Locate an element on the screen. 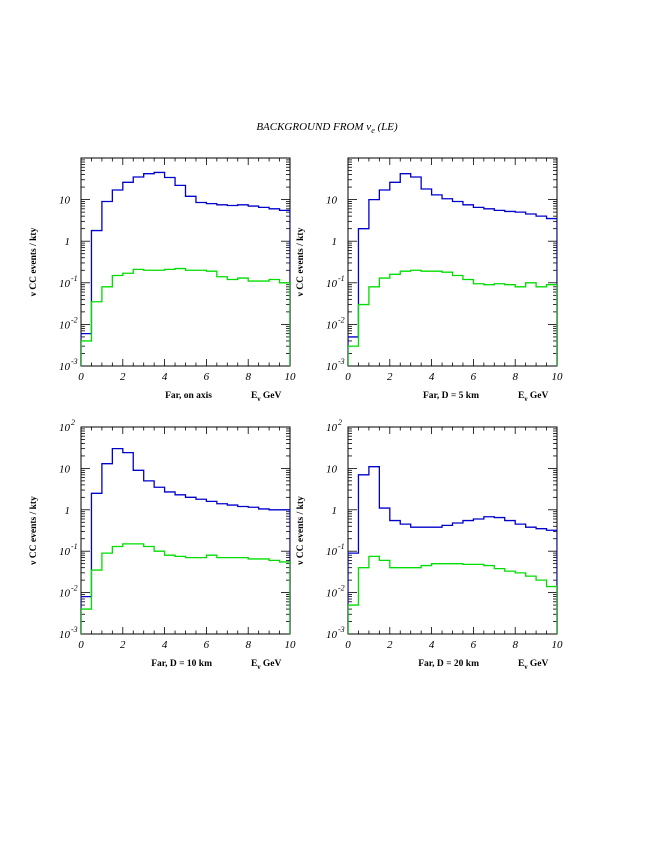 This screenshot has width=654, height=847. title-subscript: e is located at coordinates (373, 131).